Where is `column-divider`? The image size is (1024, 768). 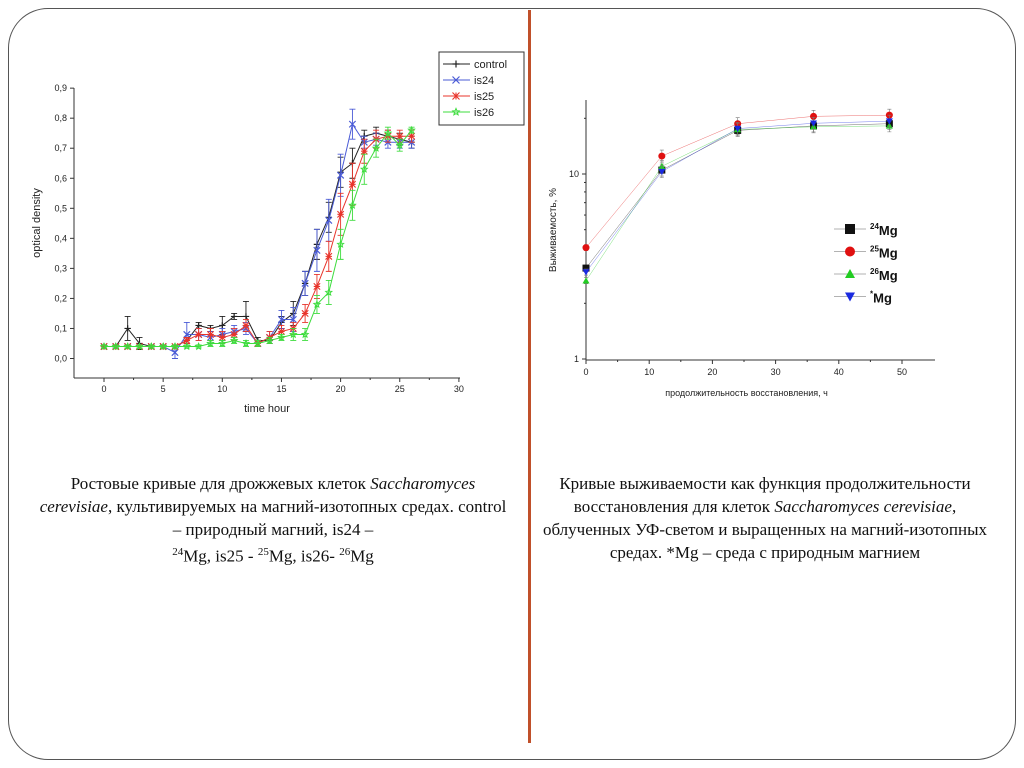 column-divider is located at coordinates (529, 376).